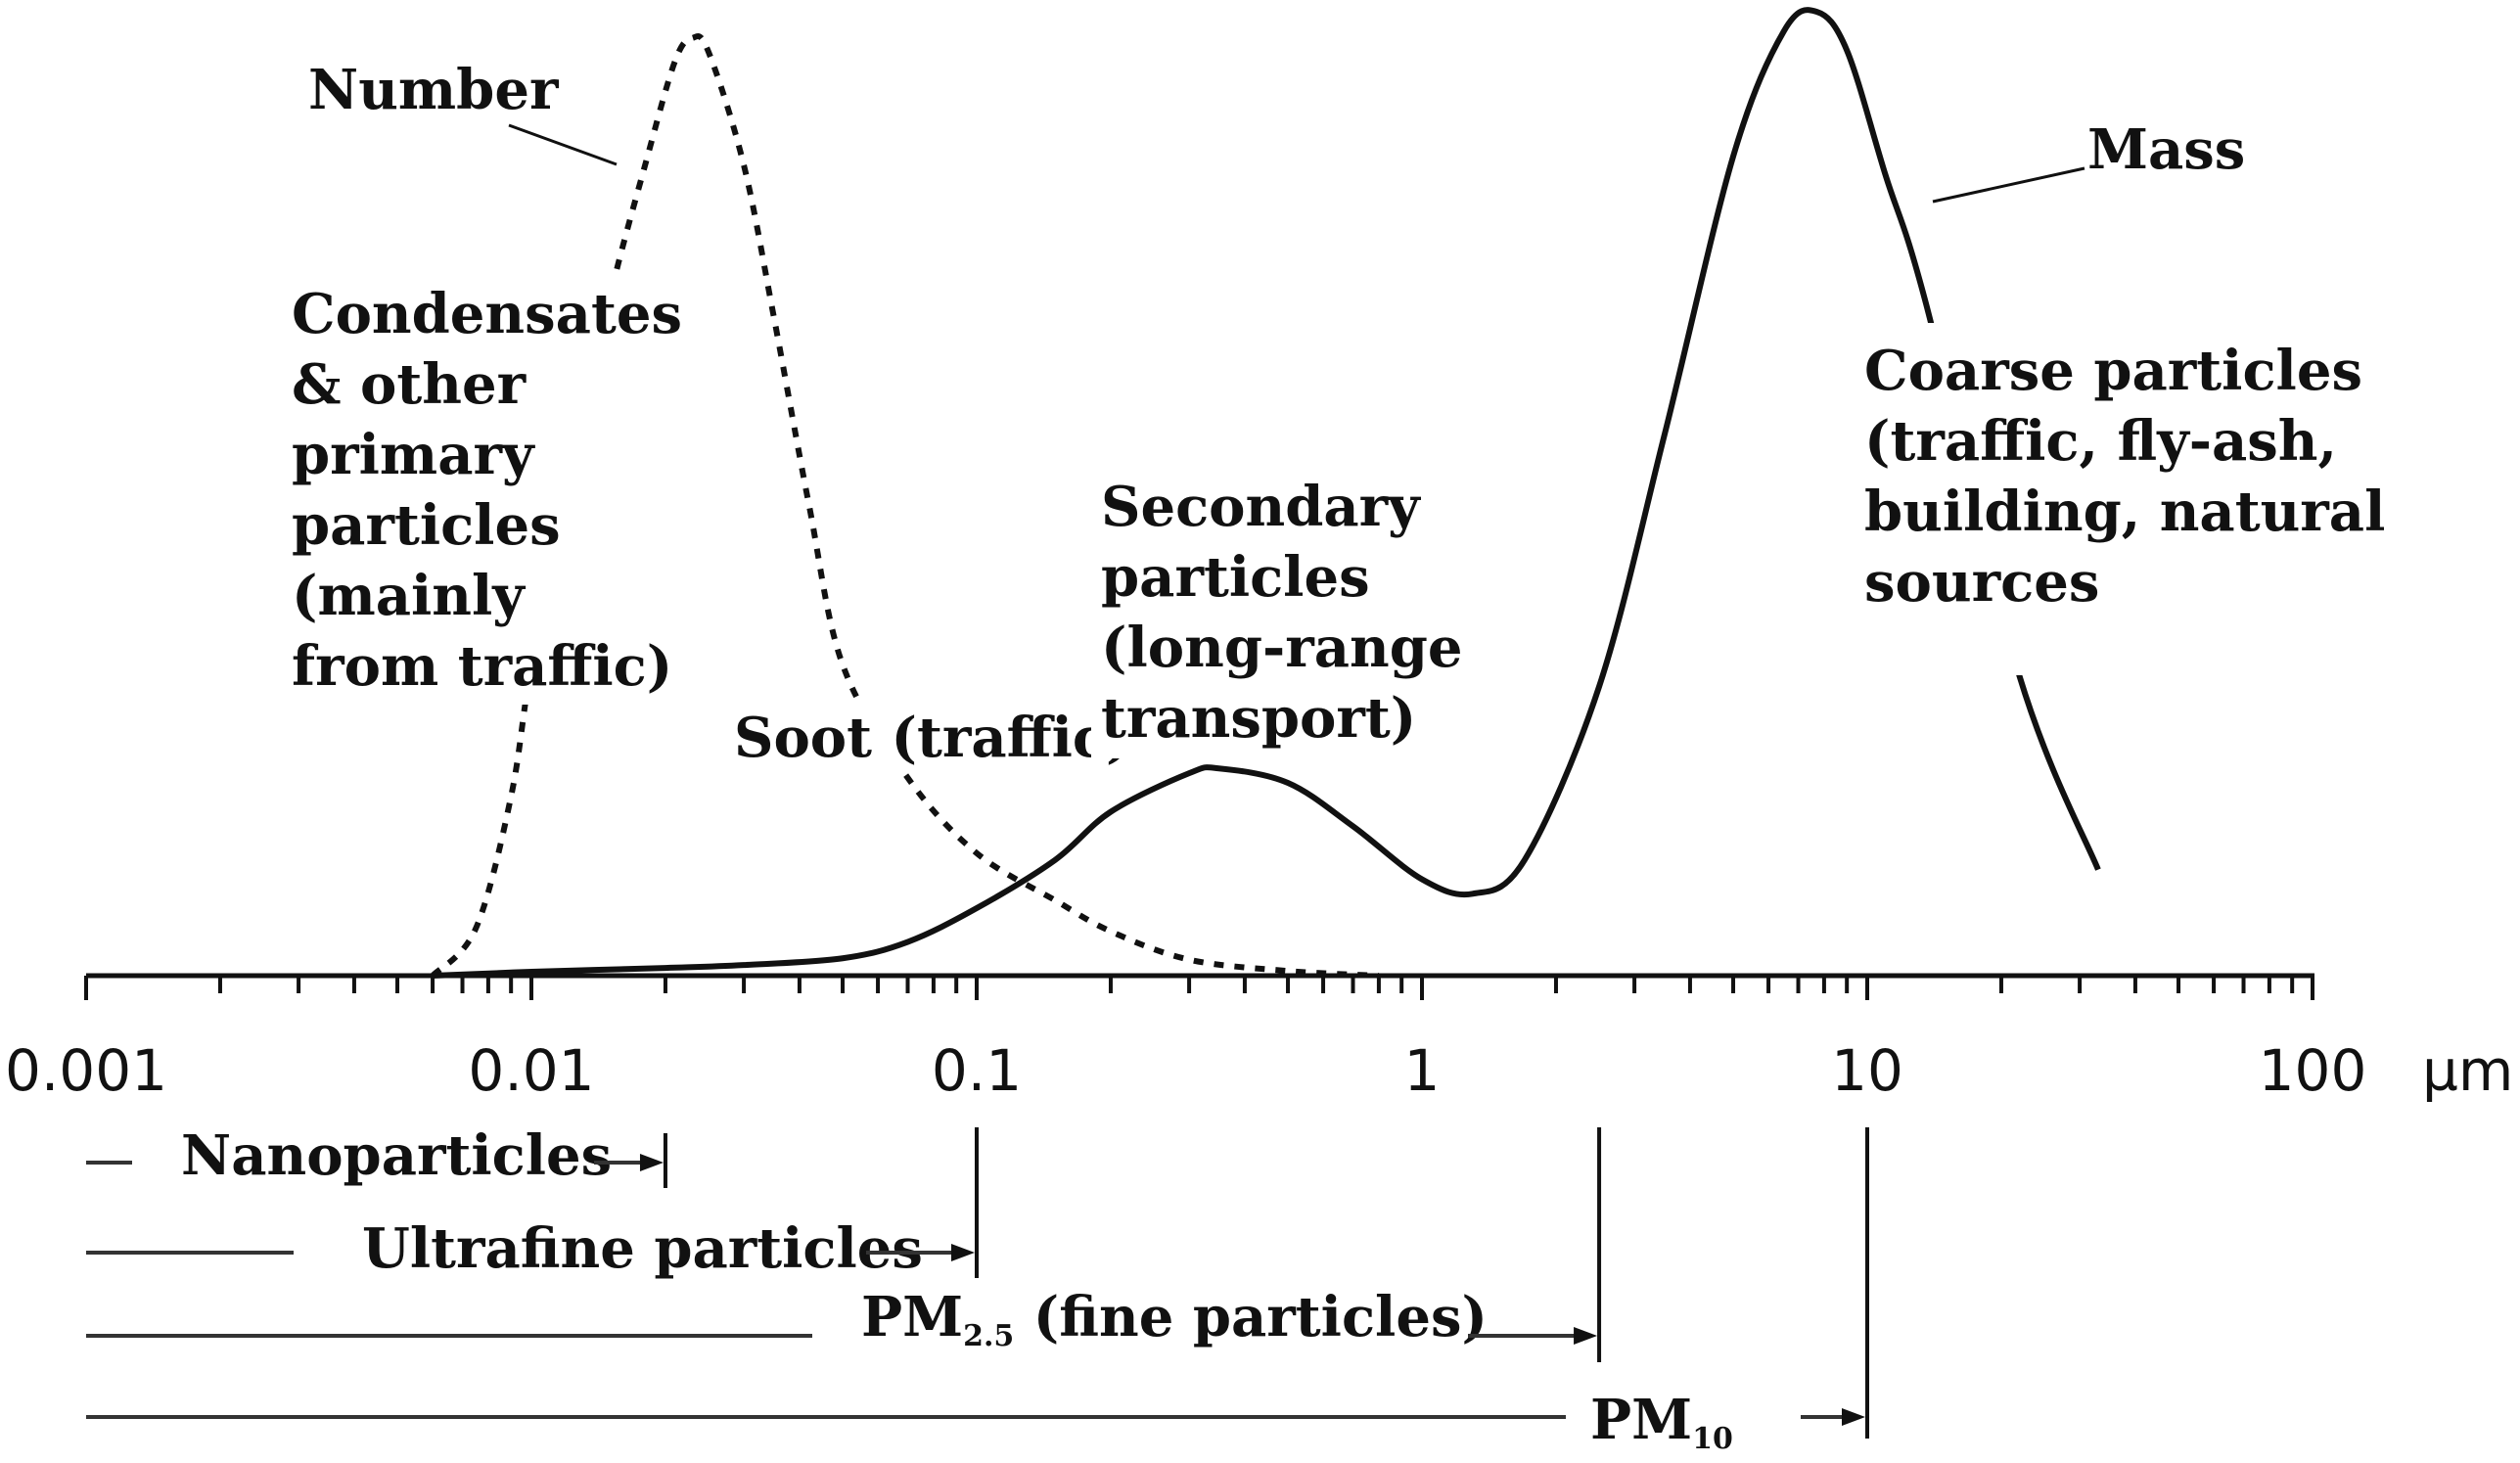  I want to click on range-label: Nanoparticles, so click(396, 1155).